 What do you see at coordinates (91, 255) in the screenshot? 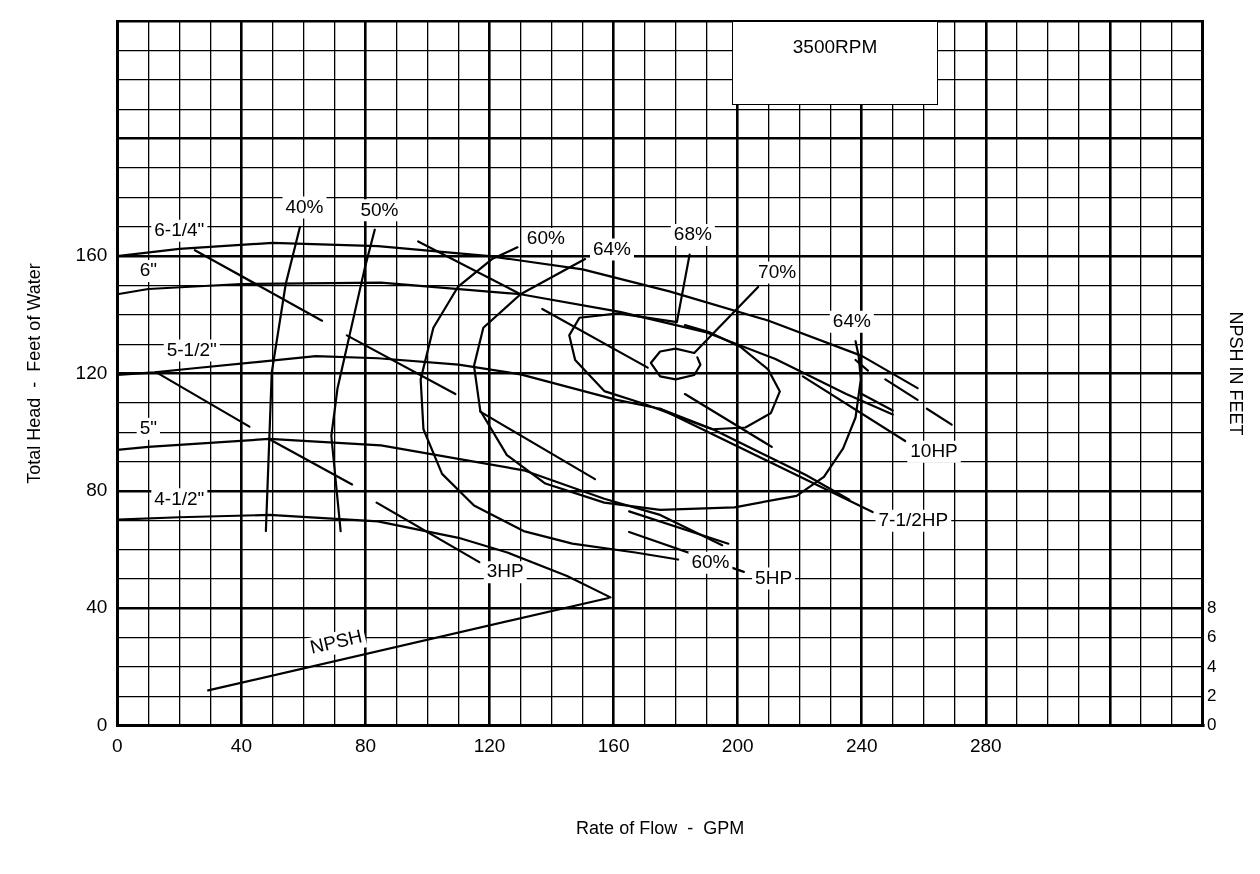
I see `y-tick-label: 160` at bounding box center [91, 255].